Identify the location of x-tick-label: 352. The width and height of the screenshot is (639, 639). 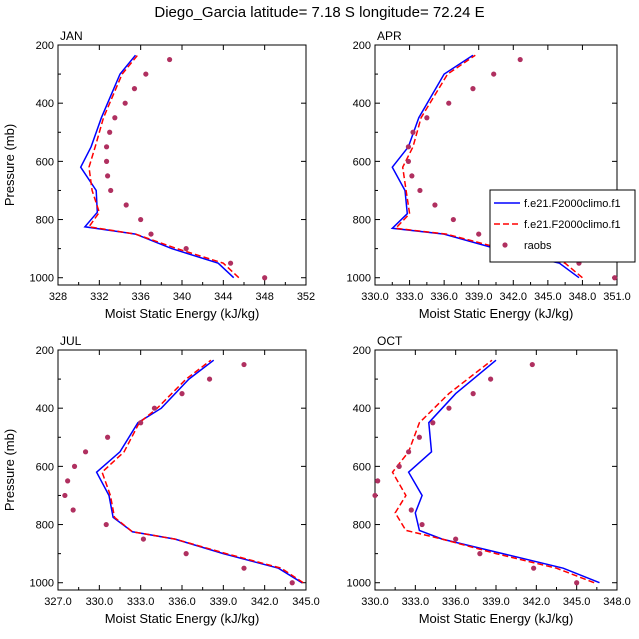
(306, 297).